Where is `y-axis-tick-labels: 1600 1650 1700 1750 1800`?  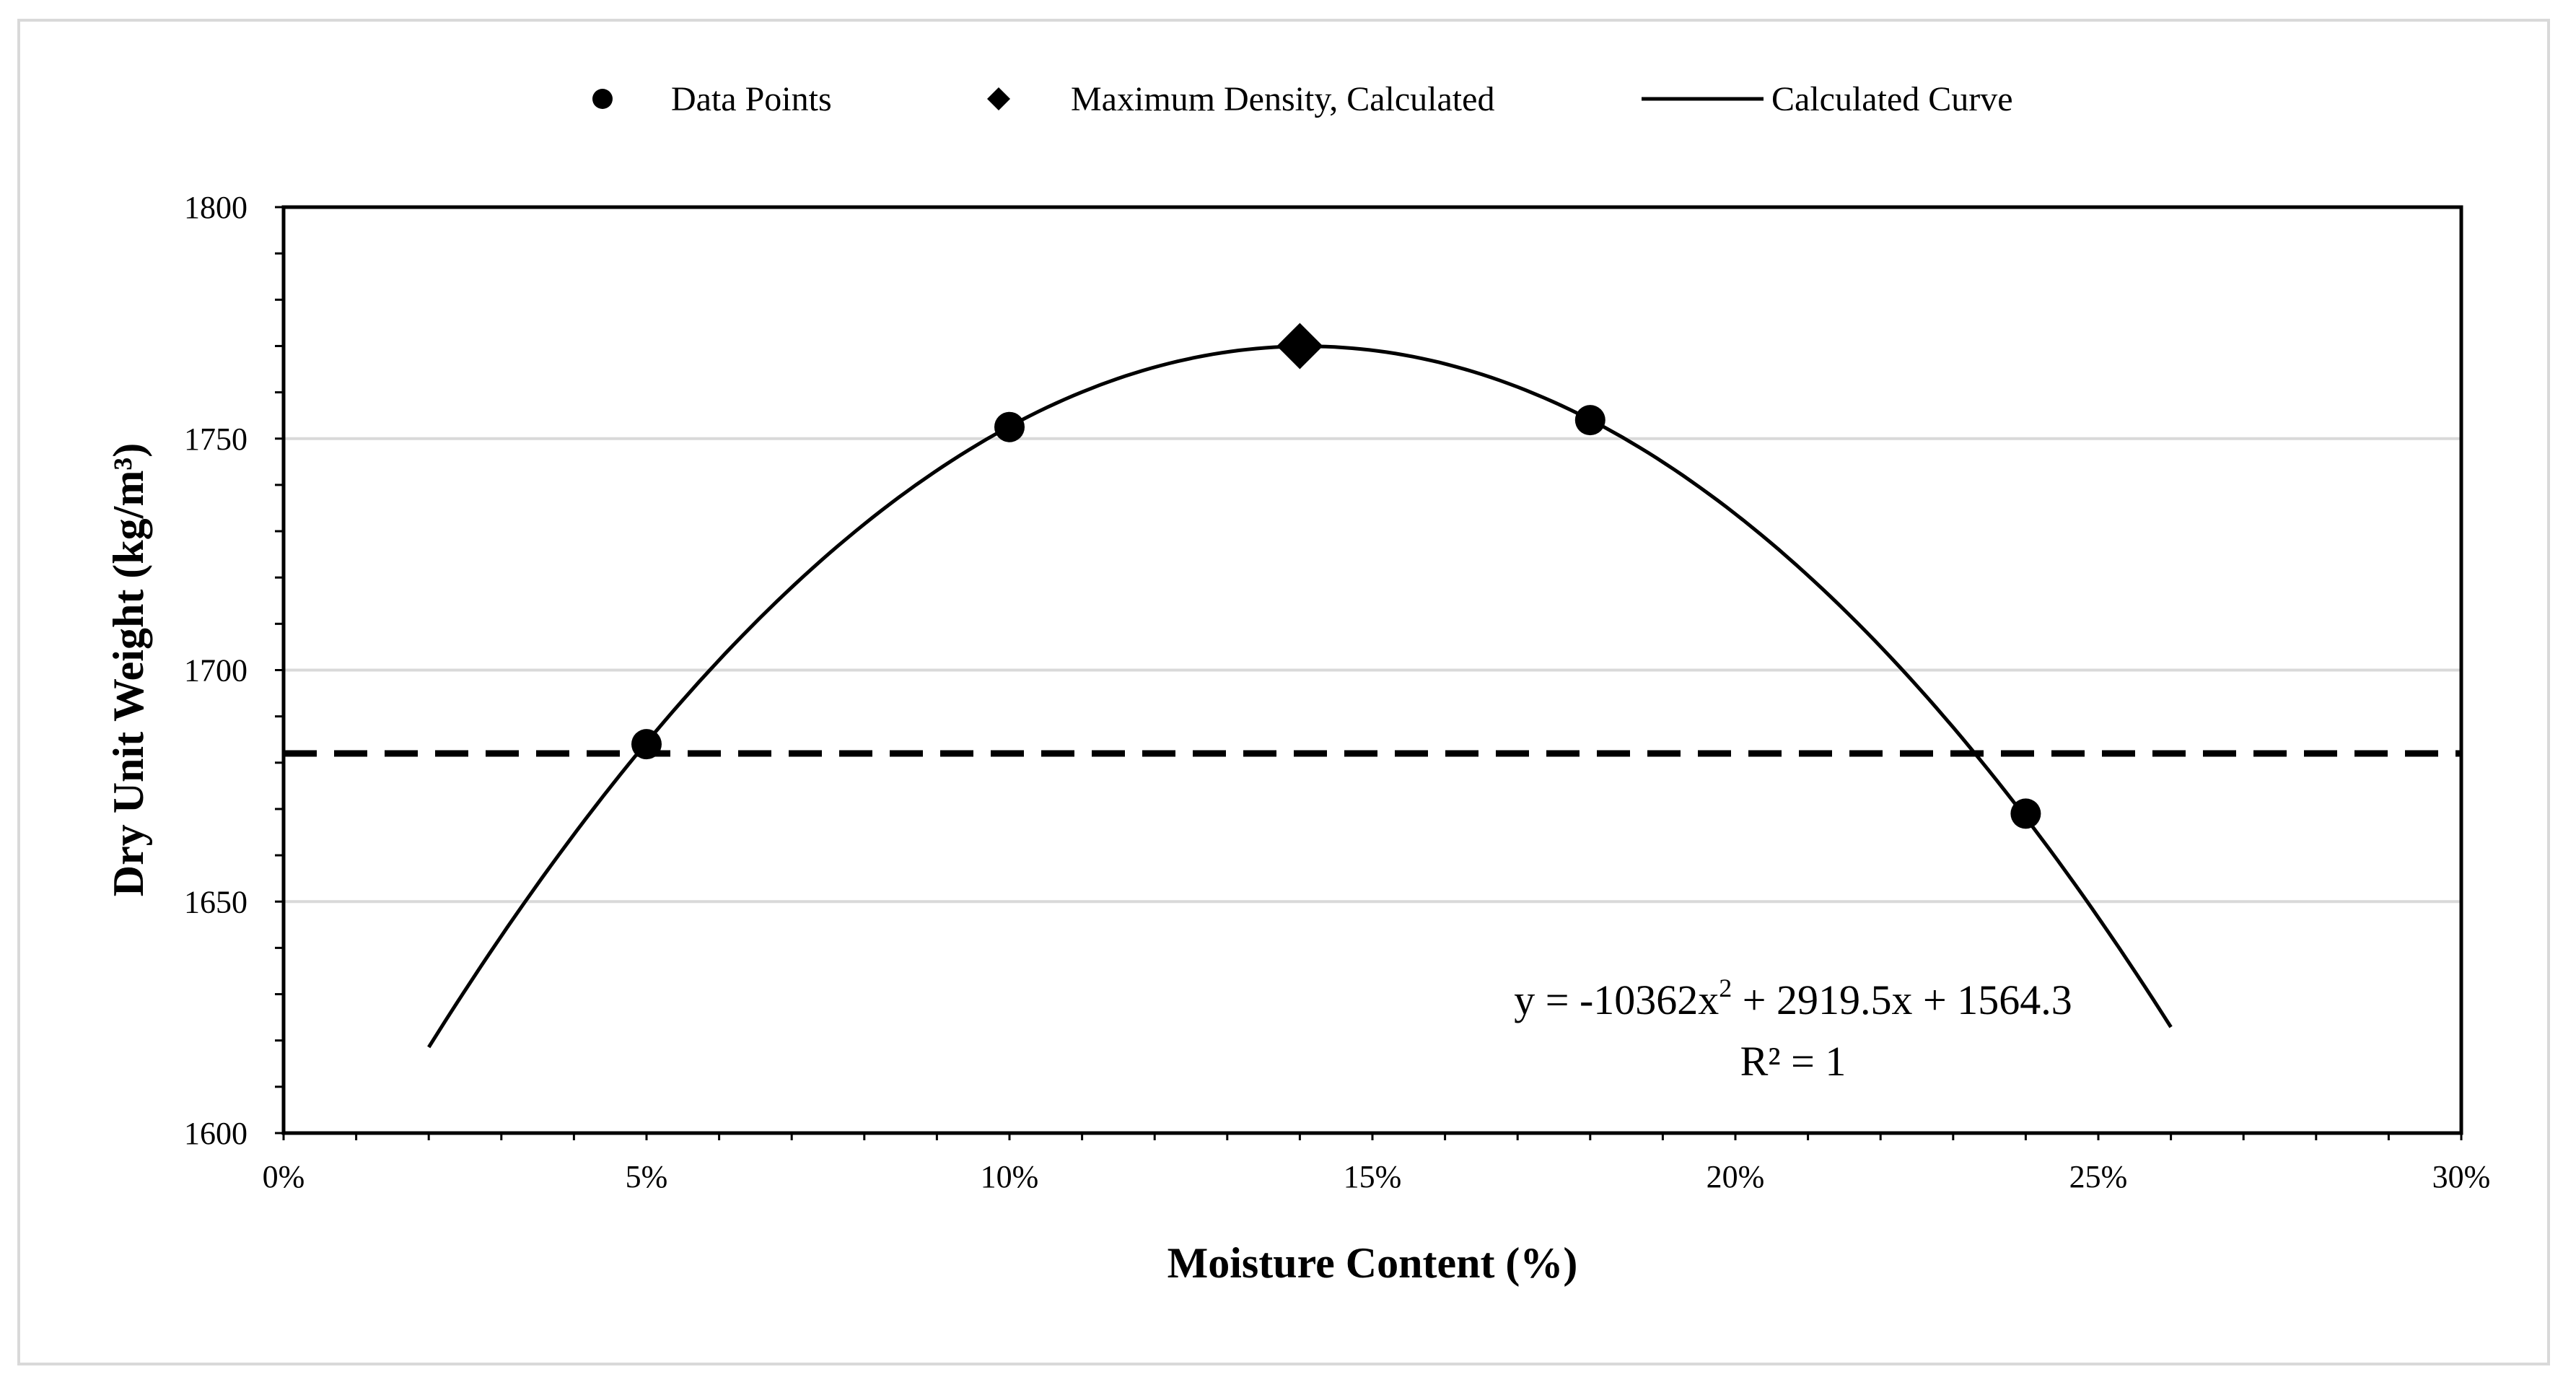
y-axis-tick-labels: 1600 1650 1700 1750 1800 is located at coordinates (215, 670).